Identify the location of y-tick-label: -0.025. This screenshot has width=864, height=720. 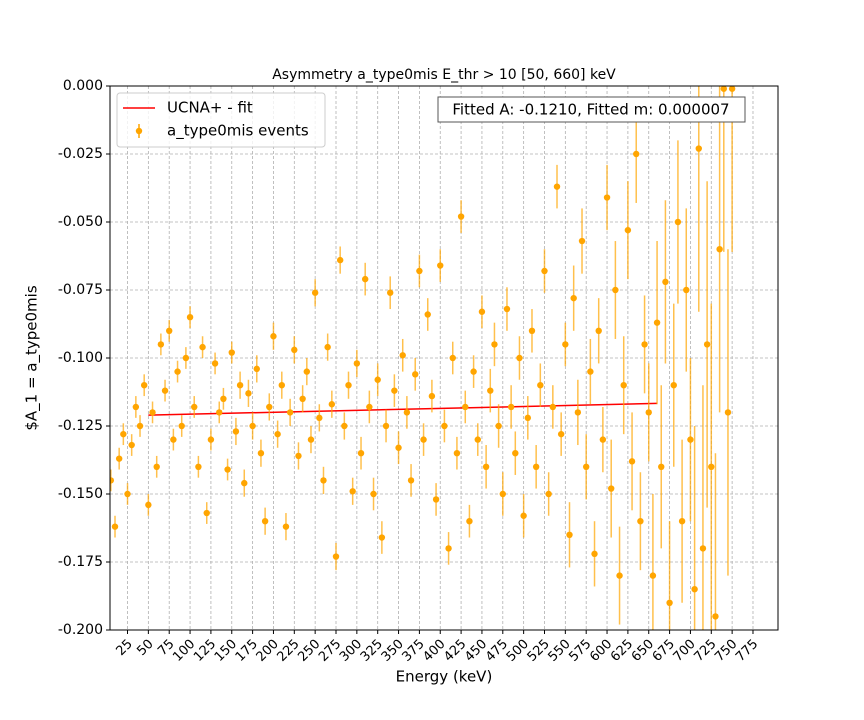
(80, 154).